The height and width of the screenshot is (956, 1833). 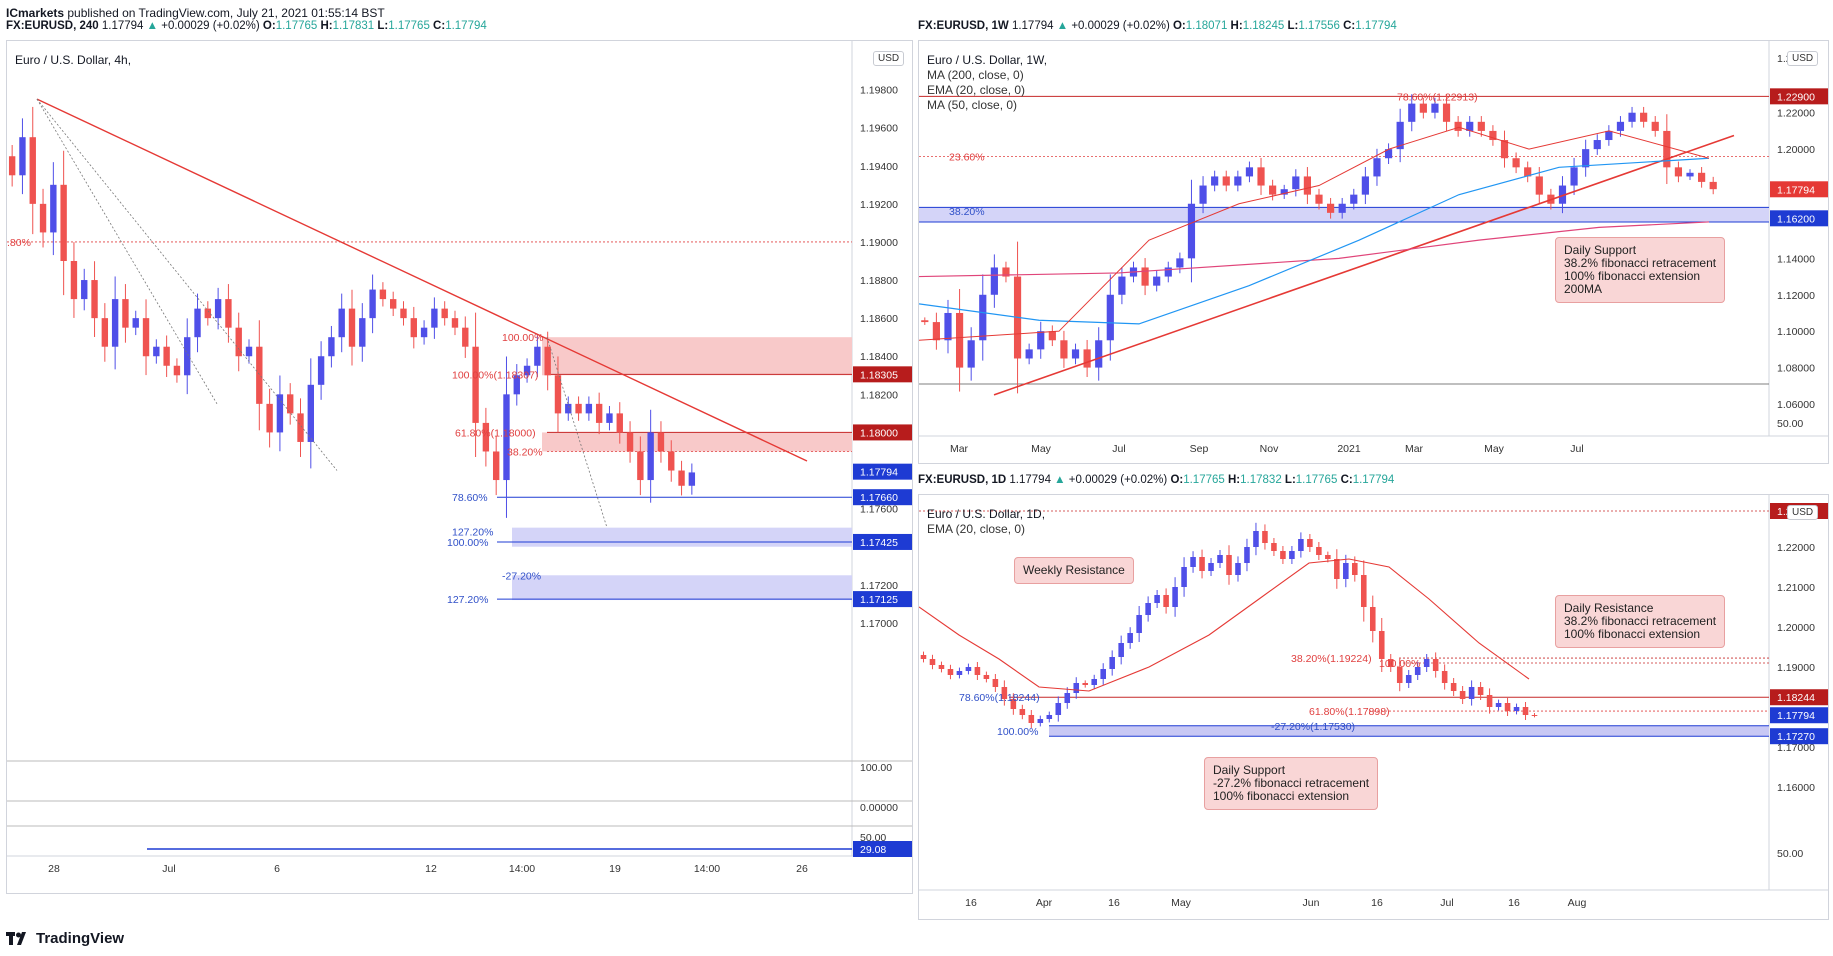 I want to click on time-tick-label: 19, so click(x=615, y=869).